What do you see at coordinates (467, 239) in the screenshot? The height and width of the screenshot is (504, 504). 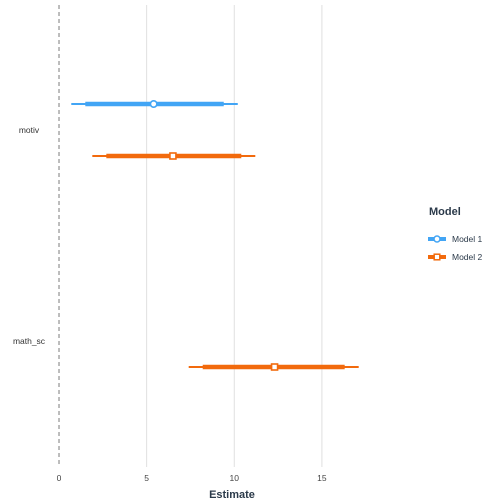 I see `legend-label-model-1: Model 1` at bounding box center [467, 239].